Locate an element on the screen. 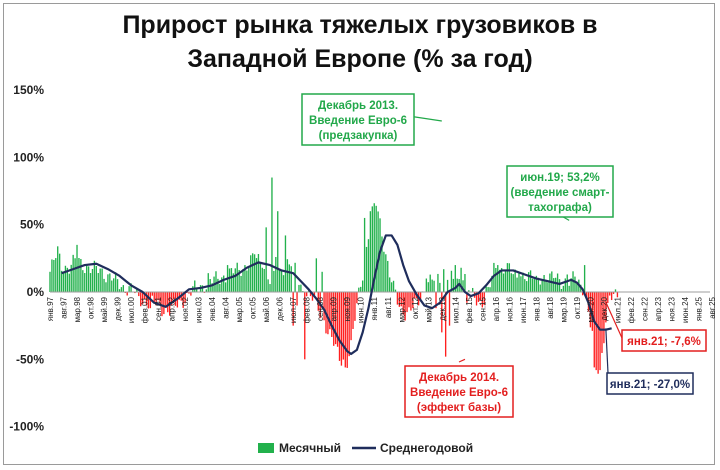 The height and width of the screenshot is (470, 720). x-tick-label: окт.12 is located at coordinates (415, 307).